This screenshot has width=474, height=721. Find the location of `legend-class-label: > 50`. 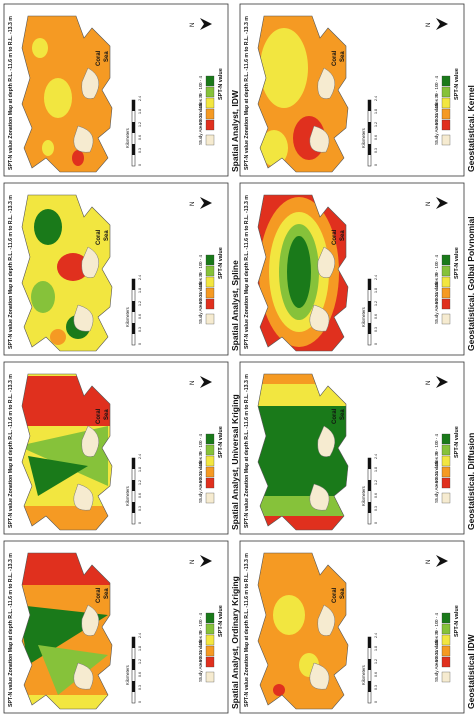

legend-class-label: > 50 is located at coordinates (436, 124).